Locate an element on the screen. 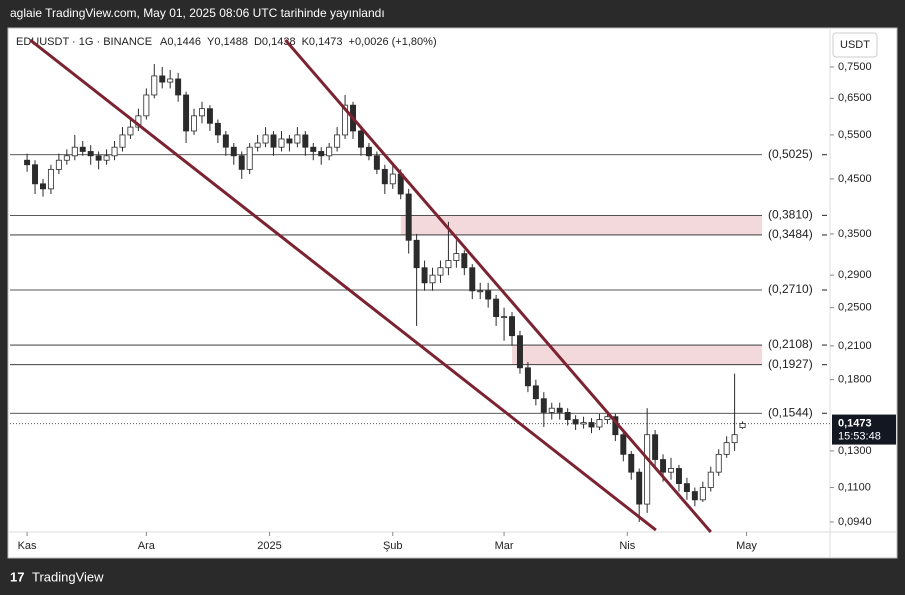  x-tick-label: Kas is located at coordinates (27, 546).